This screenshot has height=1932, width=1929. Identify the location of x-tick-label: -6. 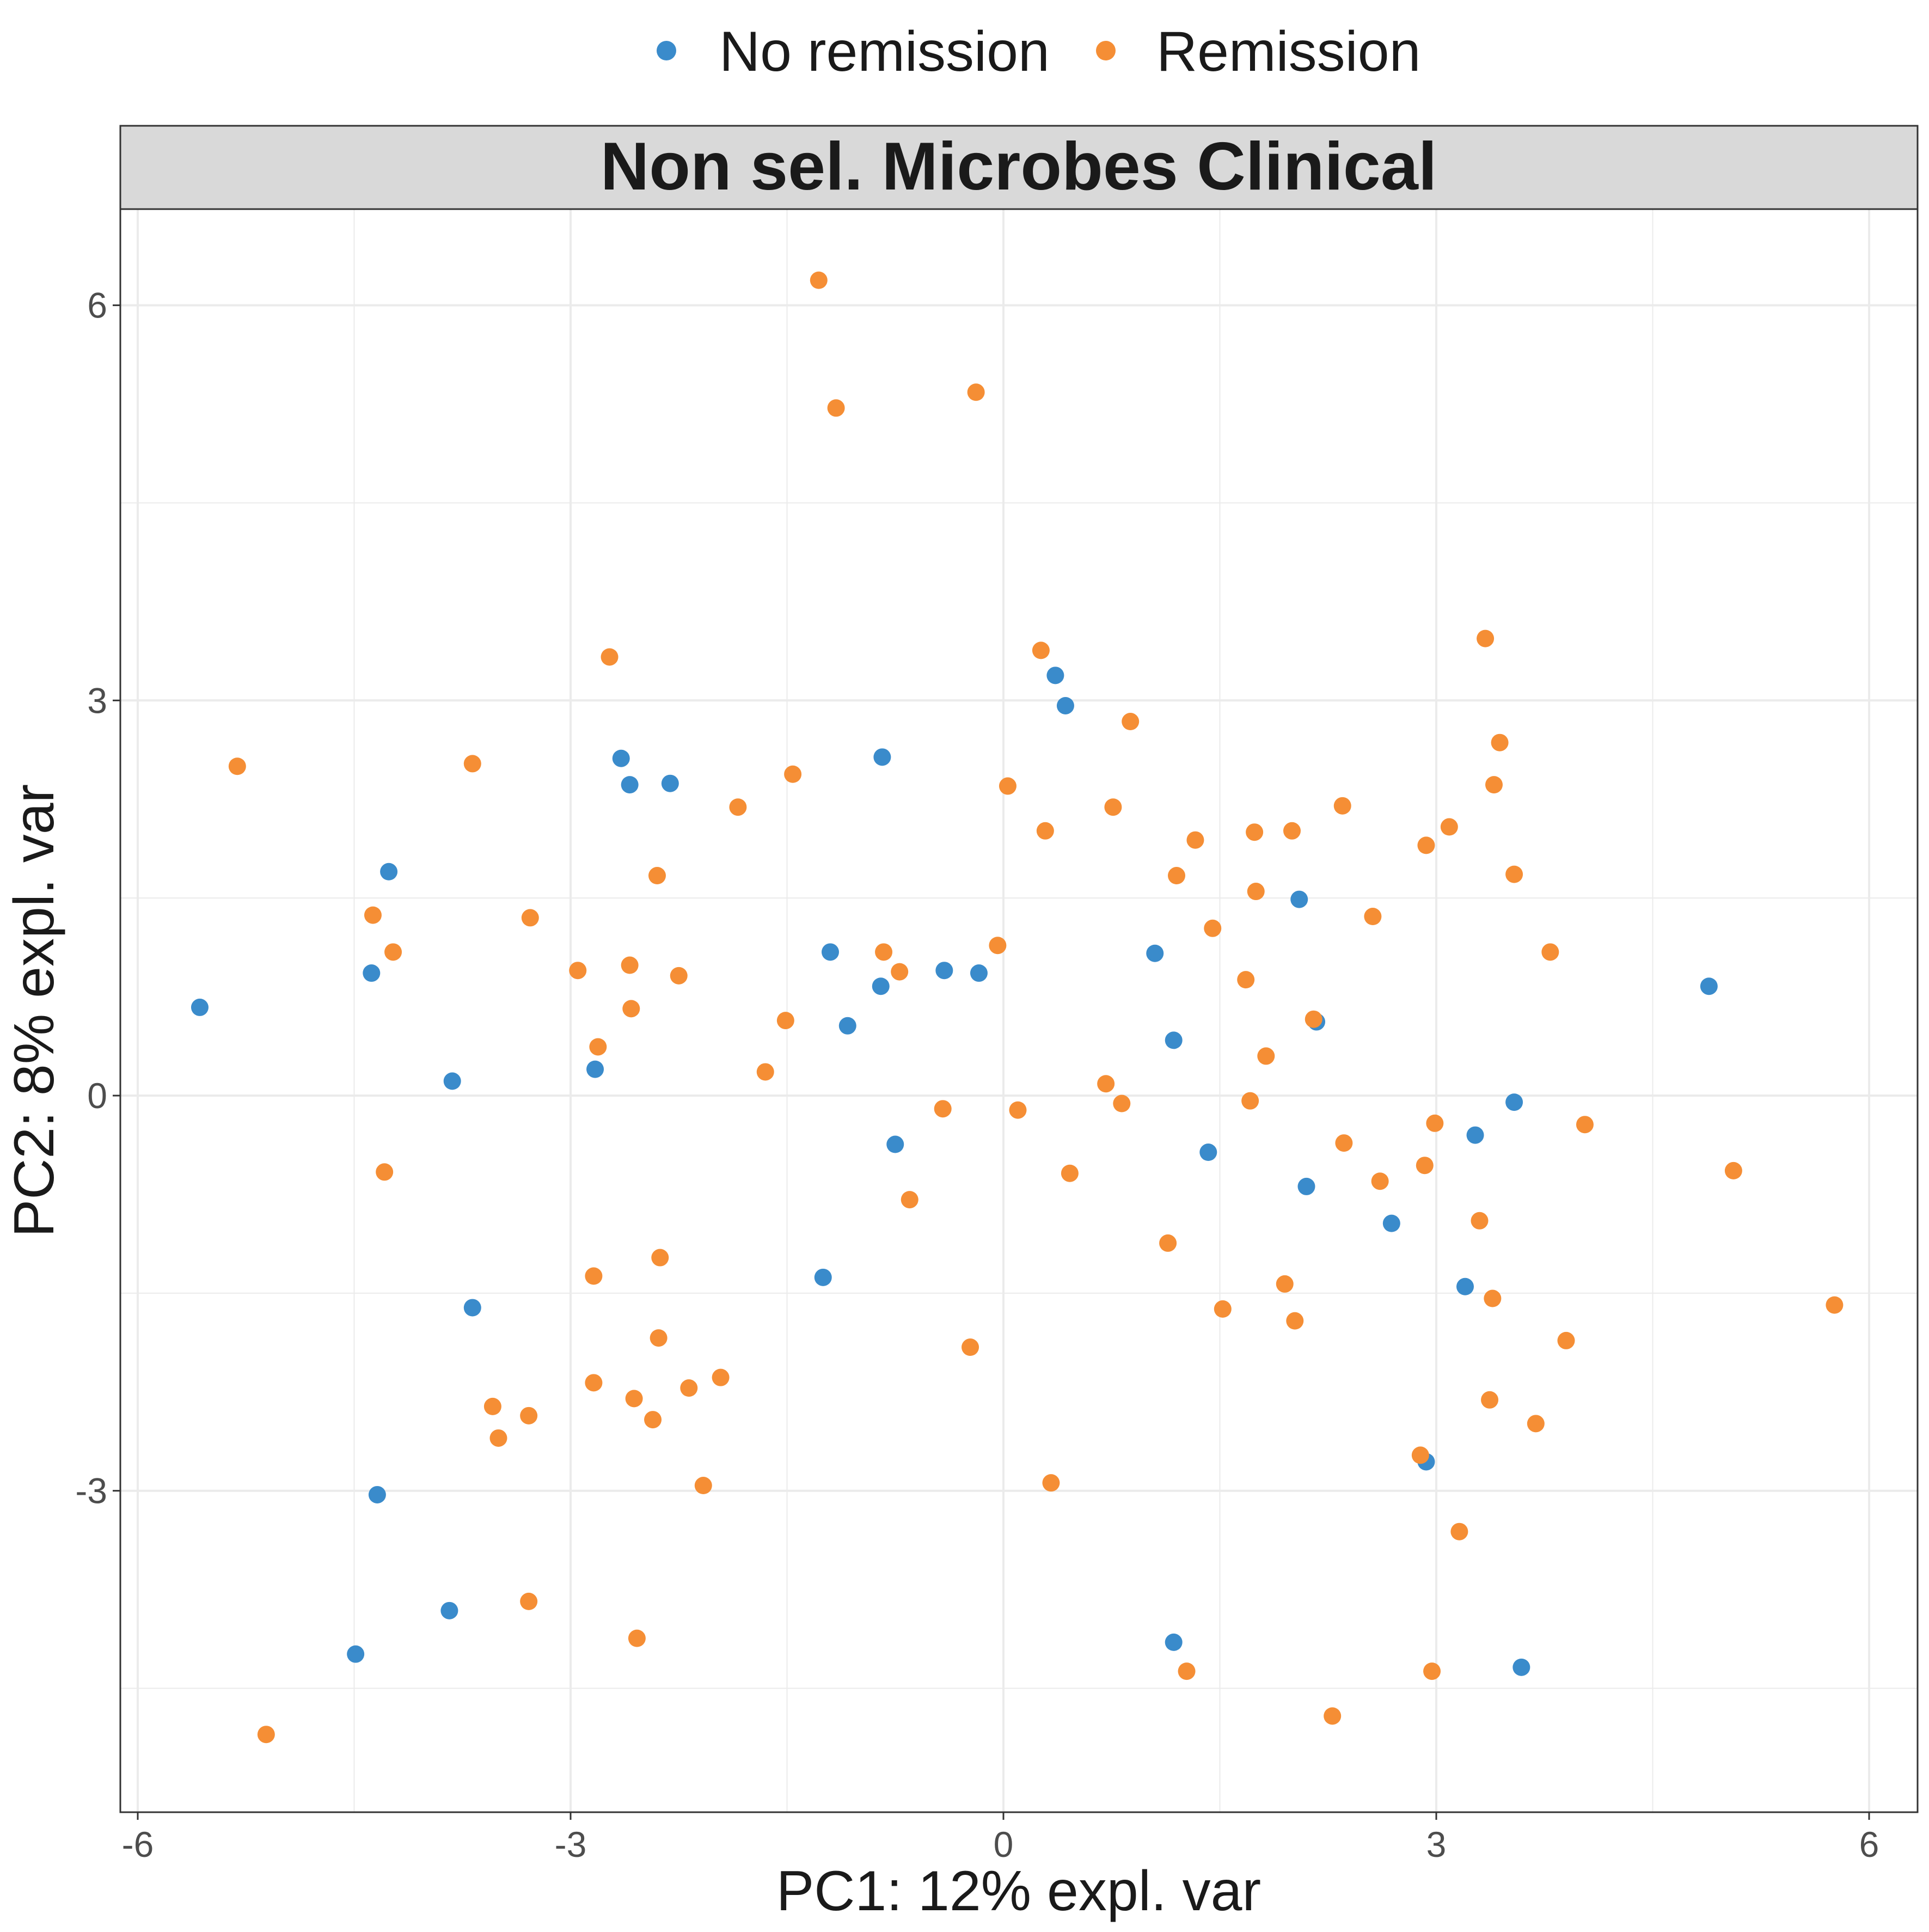
(138, 1844).